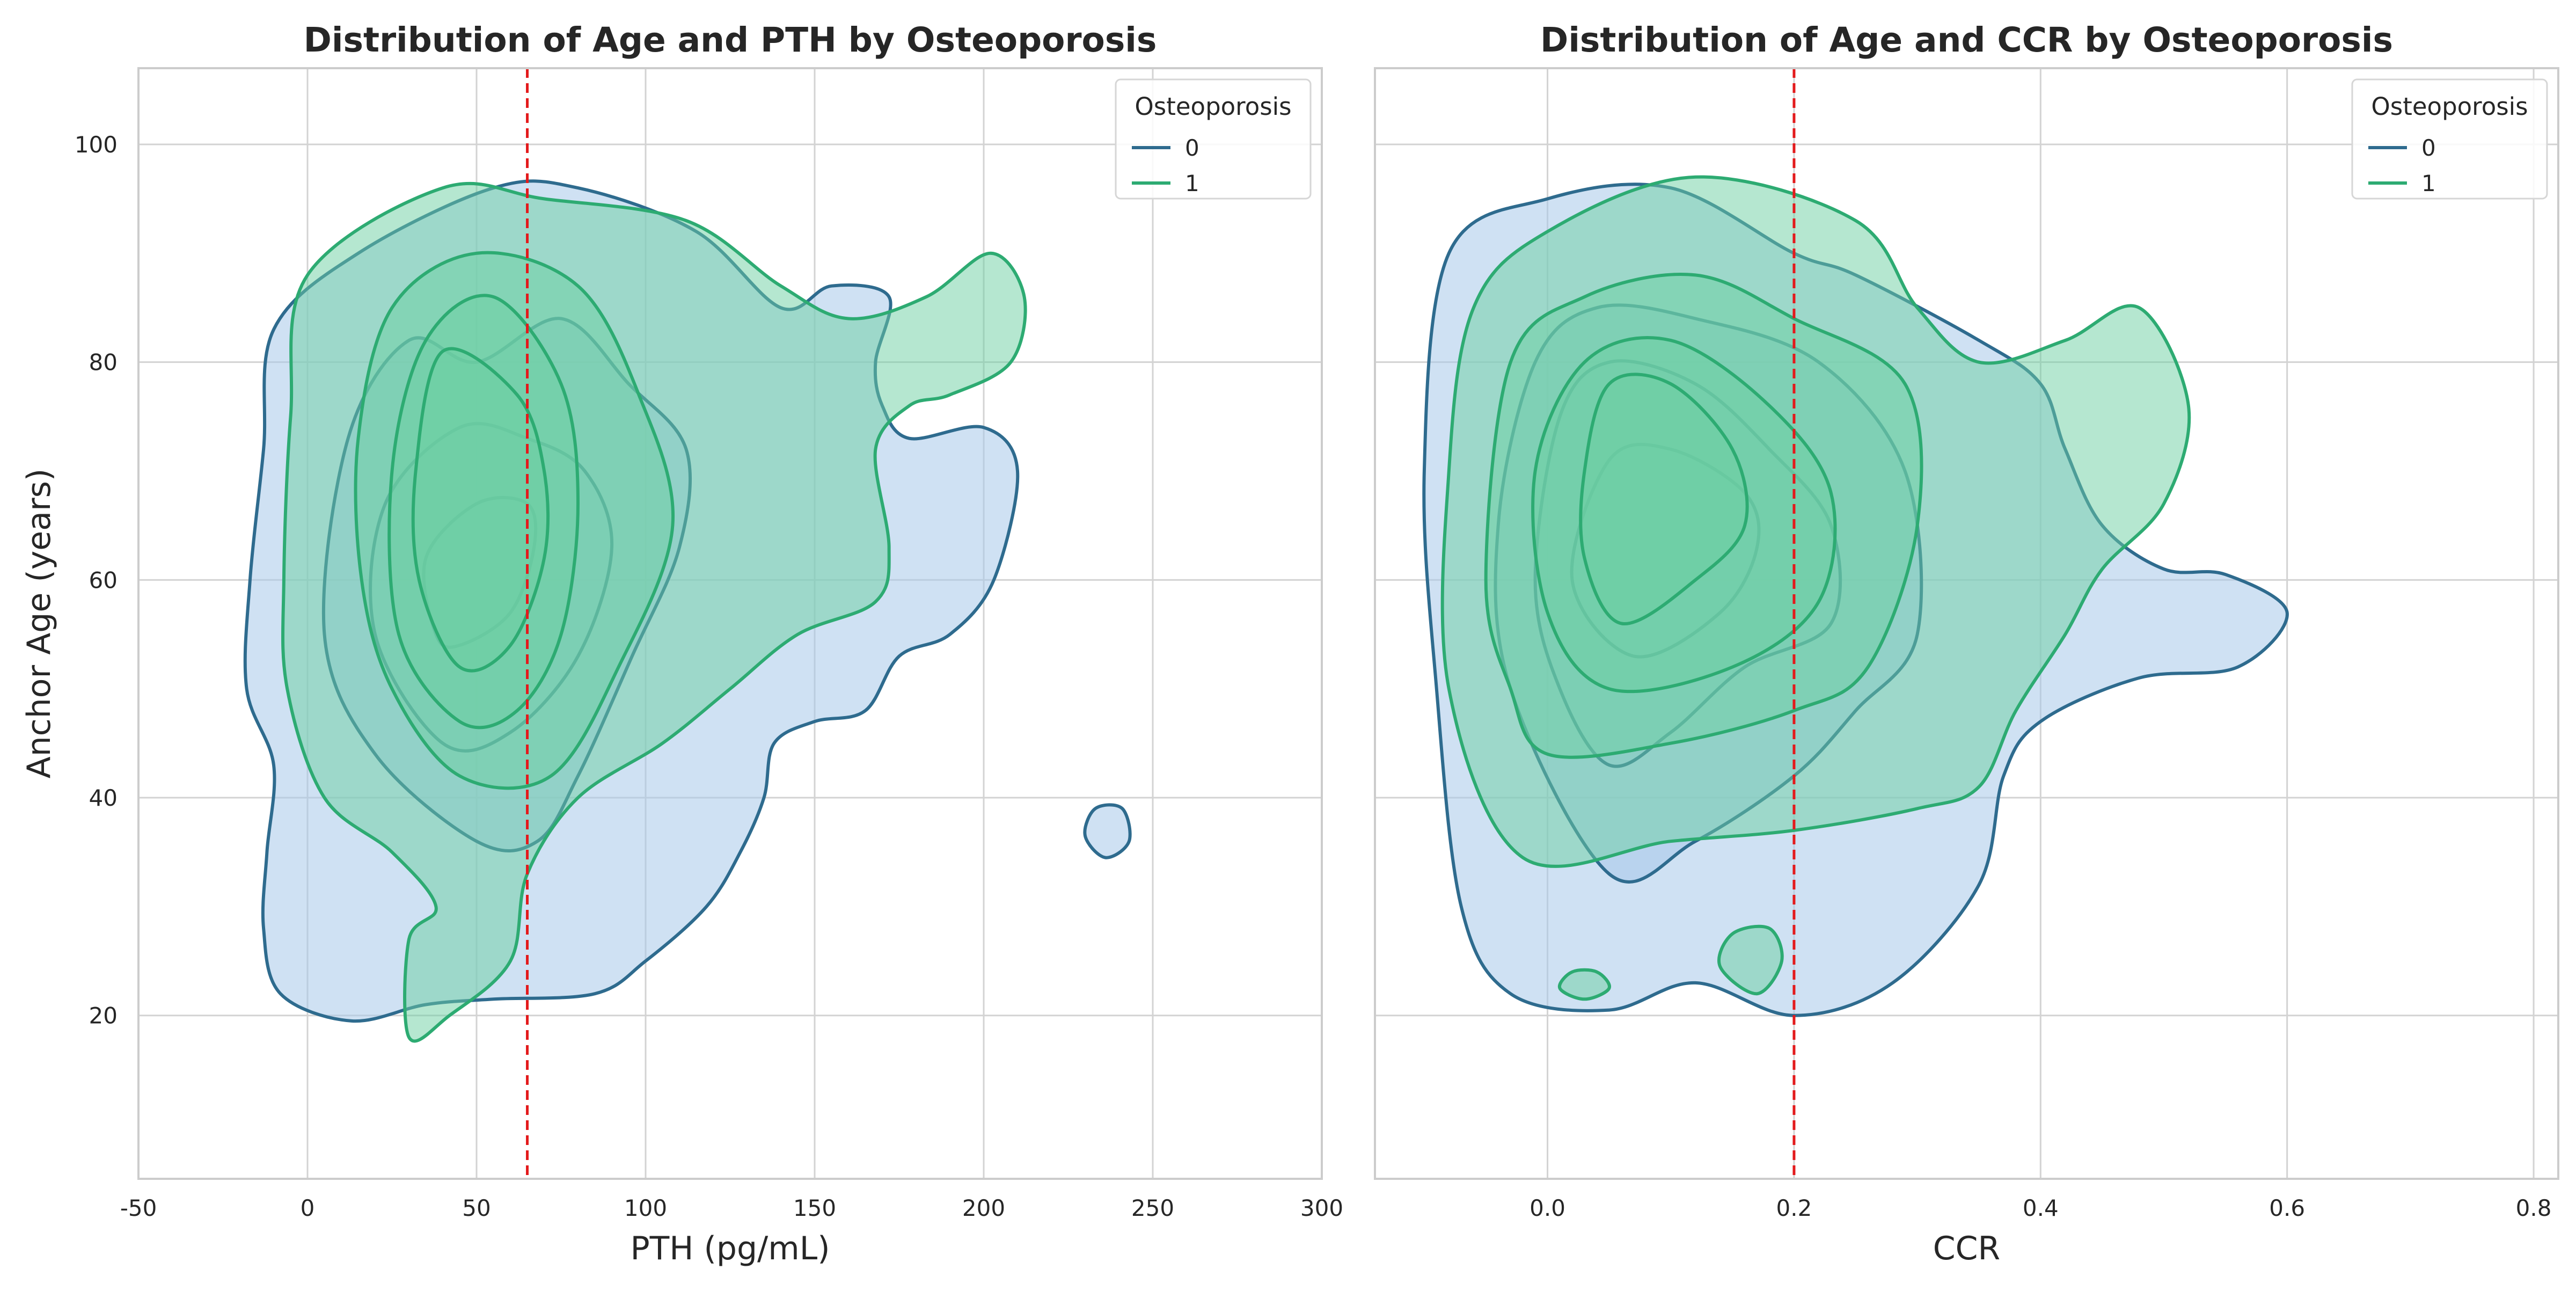 This screenshot has width=2576, height=1291. I want to click on y-tick-label: 60, so click(103, 580).